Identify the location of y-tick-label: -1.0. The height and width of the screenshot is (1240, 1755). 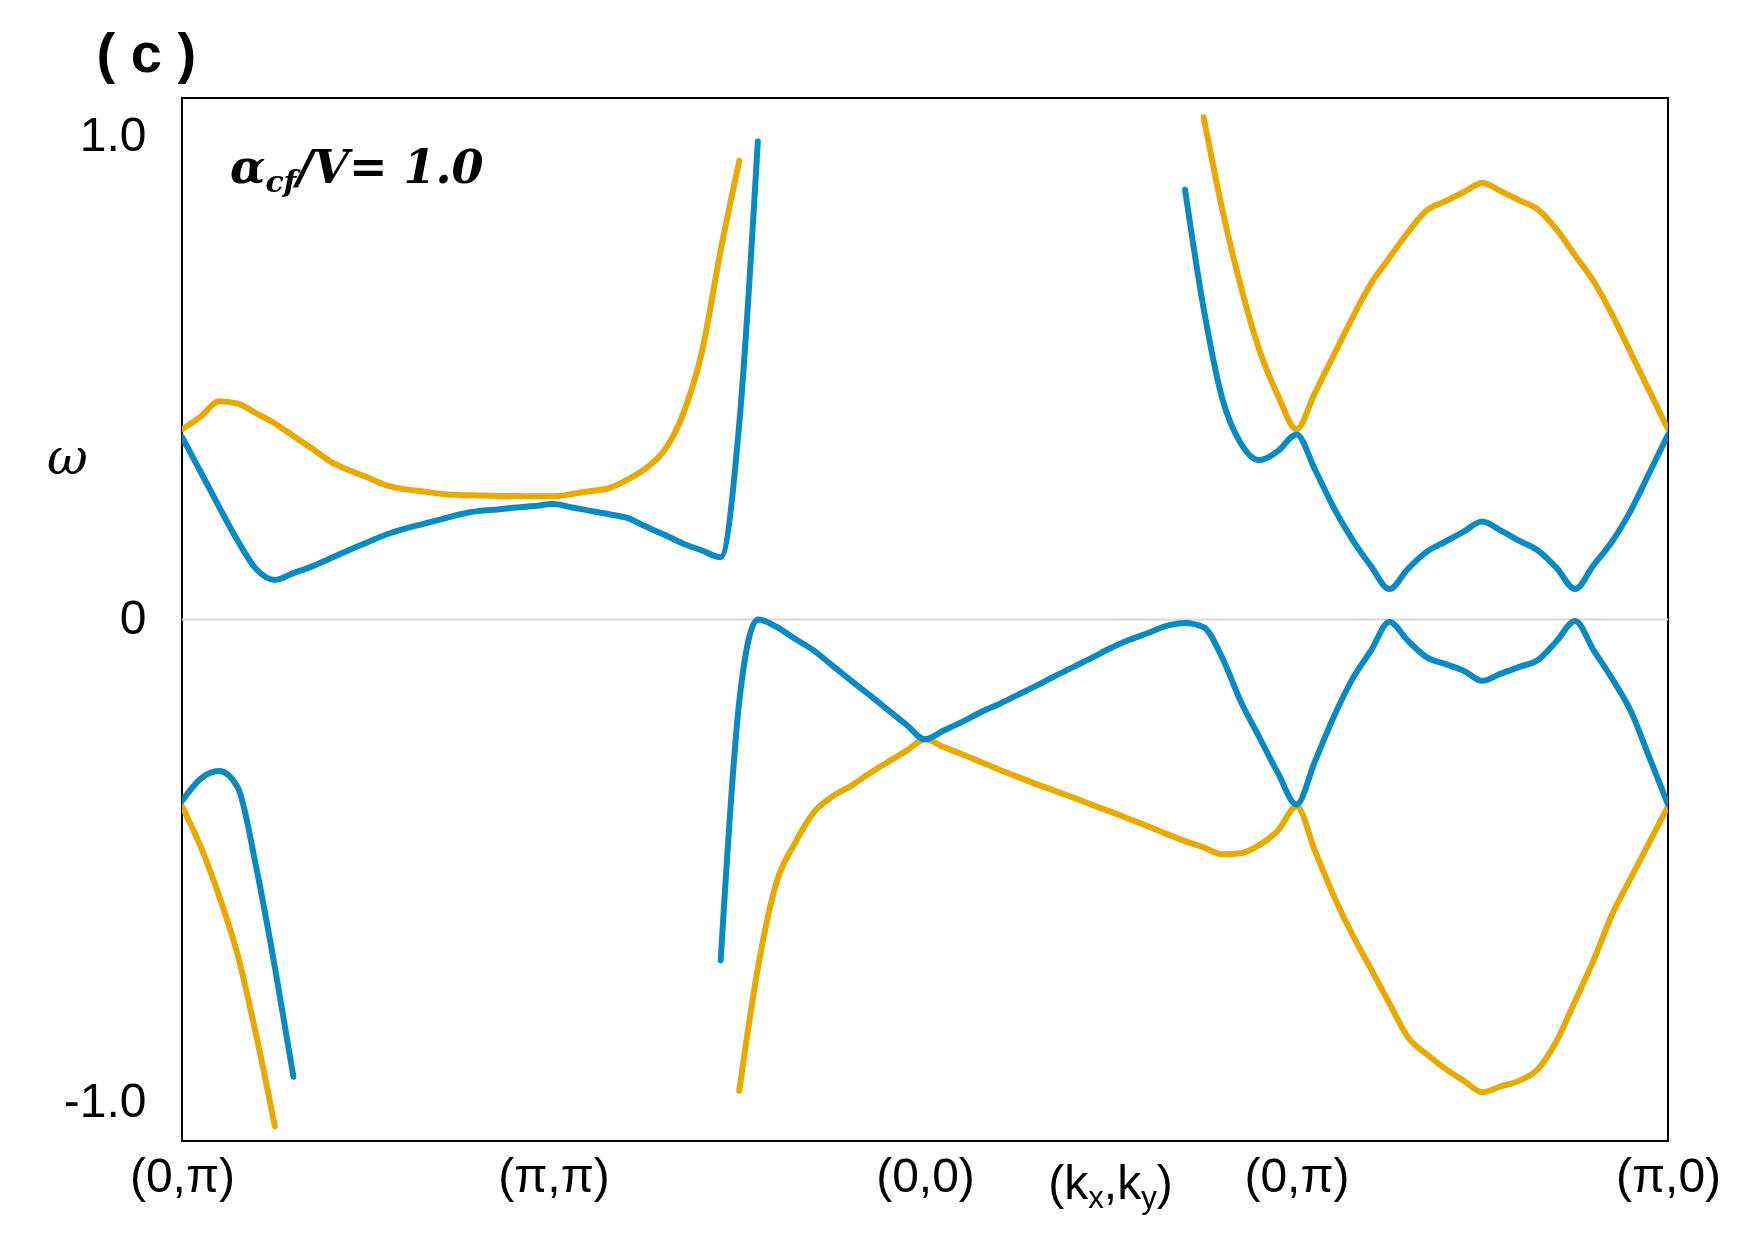
(105, 1100).